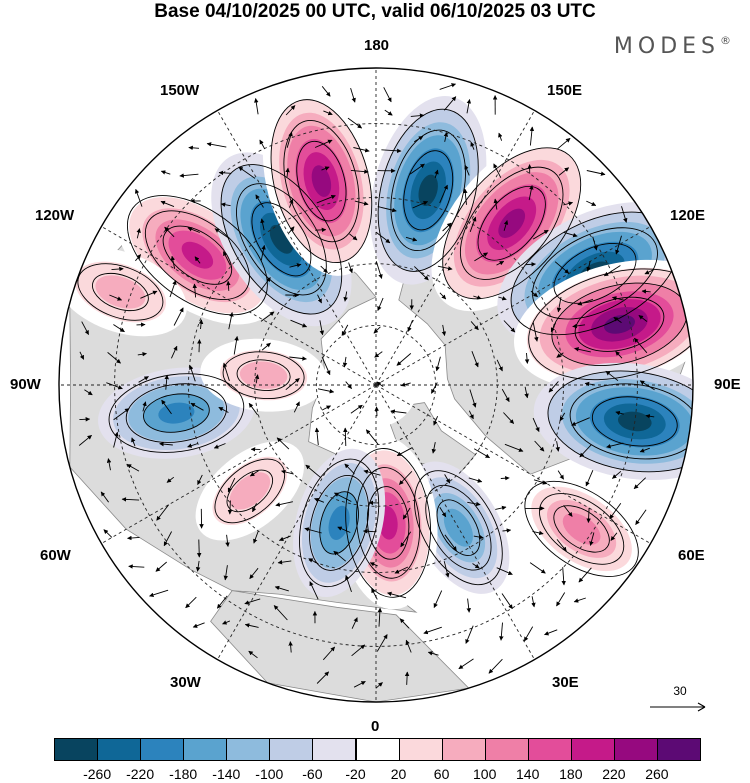  What do you see at coordinates (180, 90) in the screenshot?
I see `label-lon-150w: 150W` at bounding box center [180, 90].